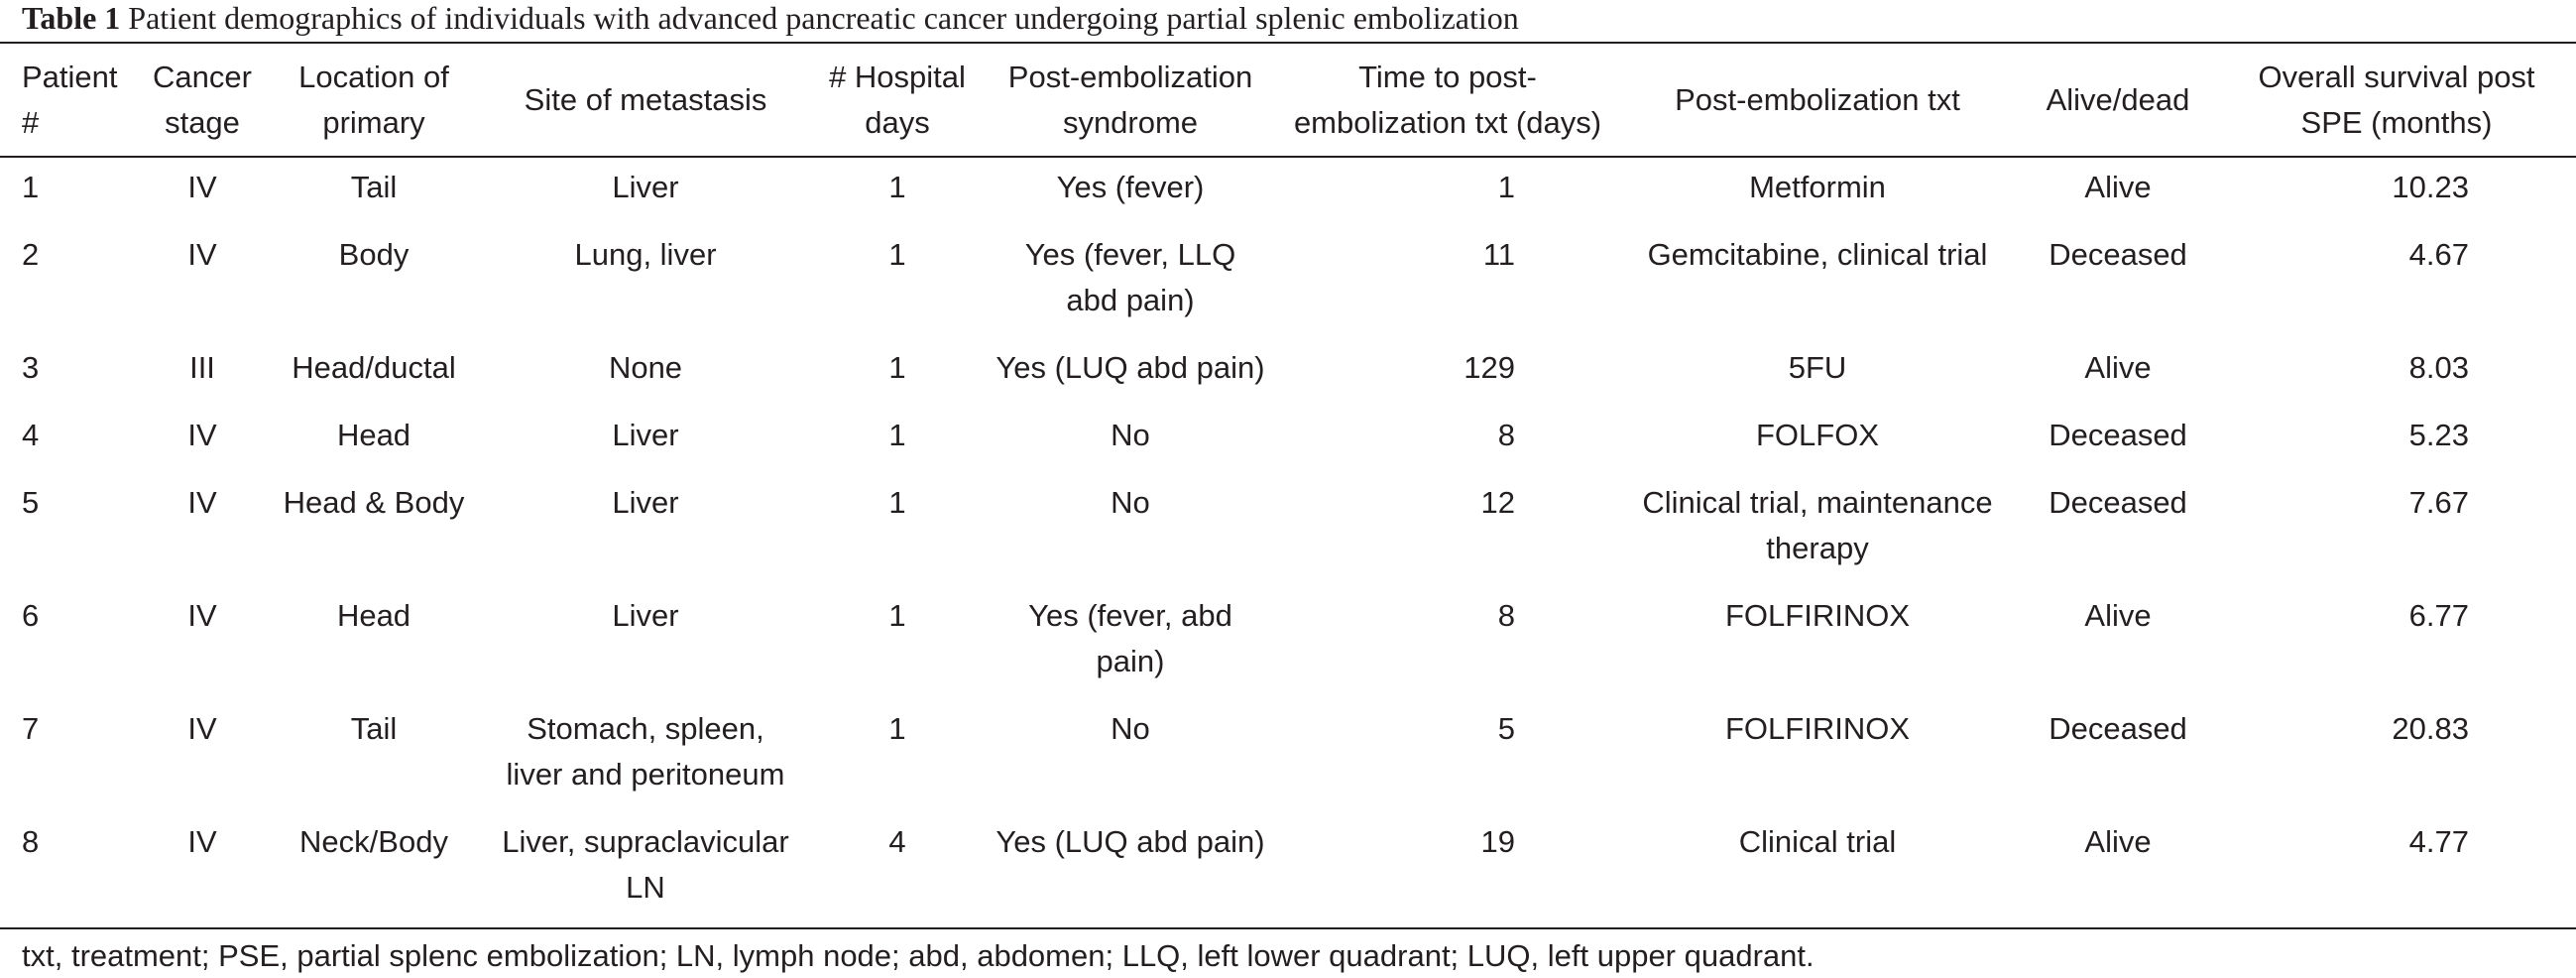 The image size is (2576, 978). Describe the element at coordinates (898, 866) in the screenshot. I see `cell-hospital-days: 4` at that location.